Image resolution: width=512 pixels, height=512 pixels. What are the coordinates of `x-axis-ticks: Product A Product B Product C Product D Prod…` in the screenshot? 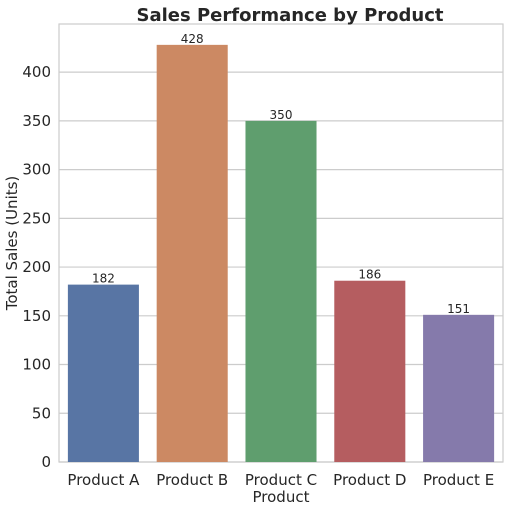 It's located at (280, 480).